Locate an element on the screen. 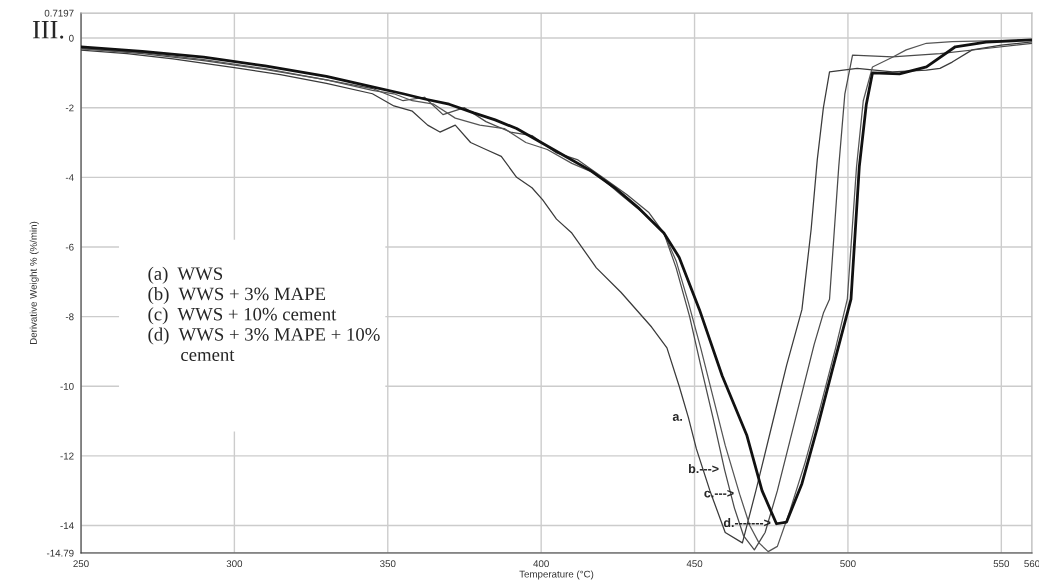  x-tick-label: 550 is located at coordinates (1001, 564).